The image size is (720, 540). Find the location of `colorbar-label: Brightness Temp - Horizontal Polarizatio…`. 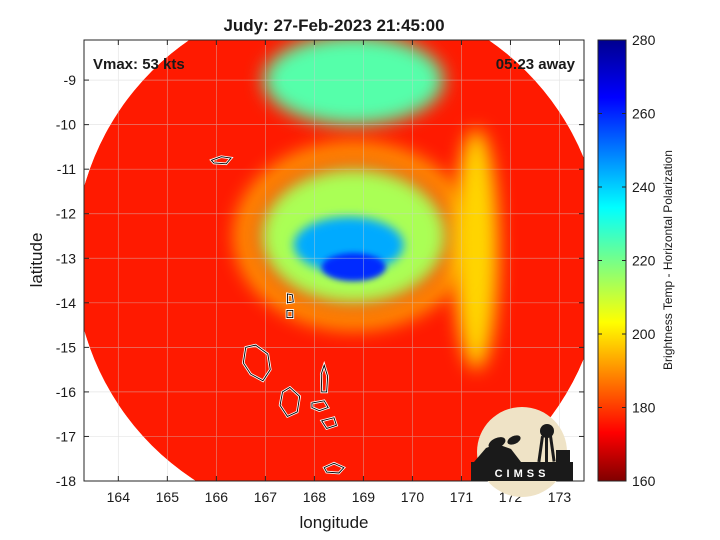

colorbar-label: Brightness Temp - Horizontal Polarizatio… is located at coordinates (668, 260).